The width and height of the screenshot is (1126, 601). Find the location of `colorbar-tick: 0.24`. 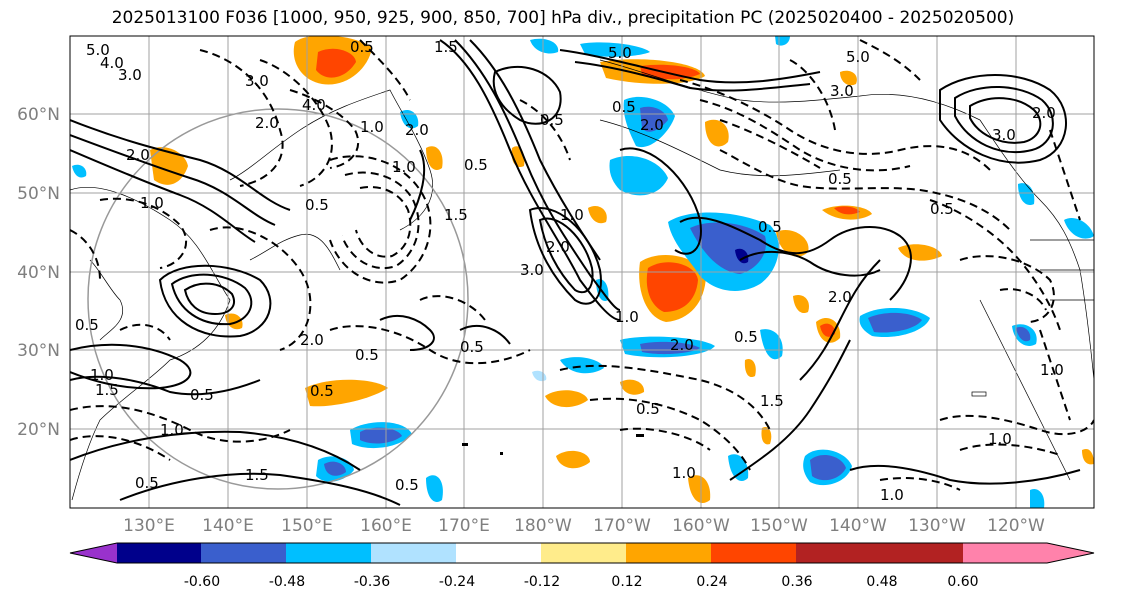

colorbar-tick: 0.24 is located at coordinates (711, 582).